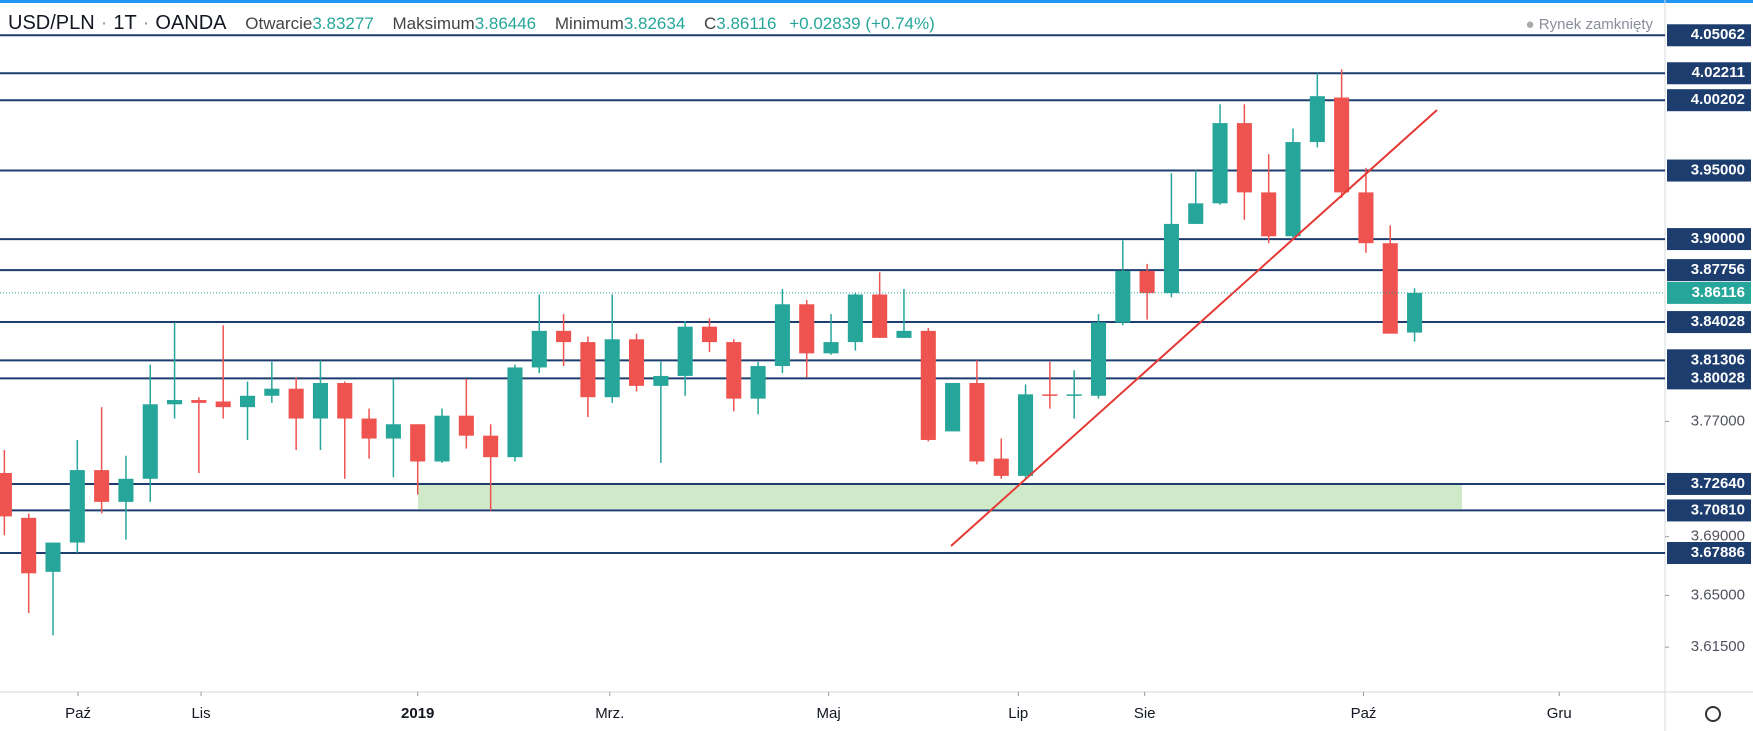  I want to click on level-label: 4.05062, so click(1718, 34).